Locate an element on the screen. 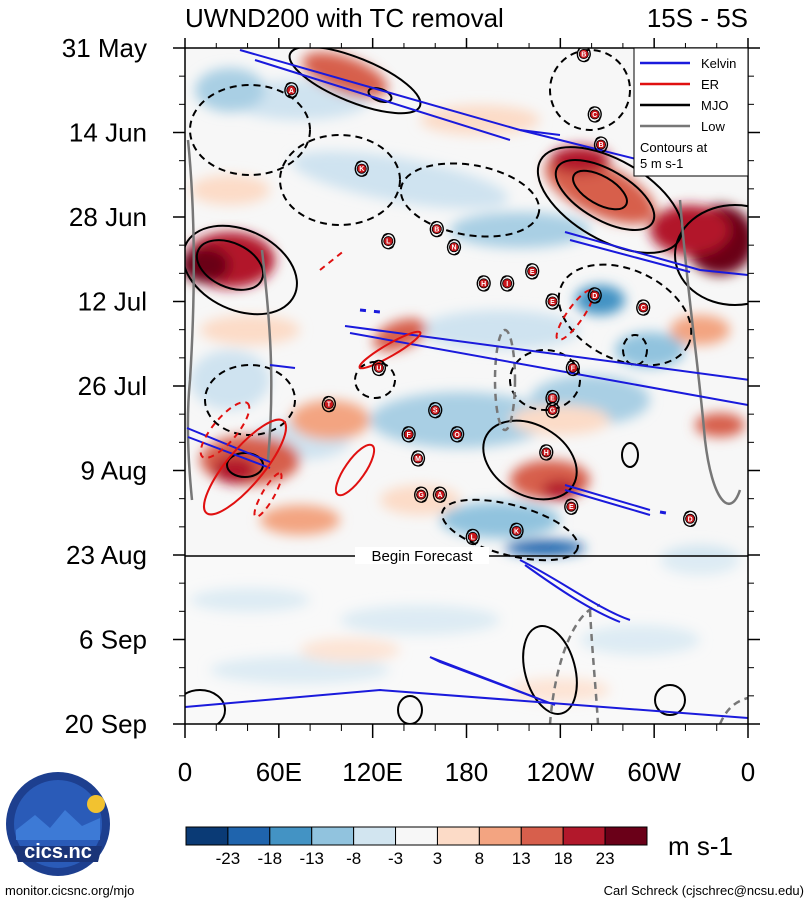 The height and width of the screenshot is (907, 809). legend: Kelvin ER MJO Low Contours at 5 m s-1 is located at coordinates (691, 112).